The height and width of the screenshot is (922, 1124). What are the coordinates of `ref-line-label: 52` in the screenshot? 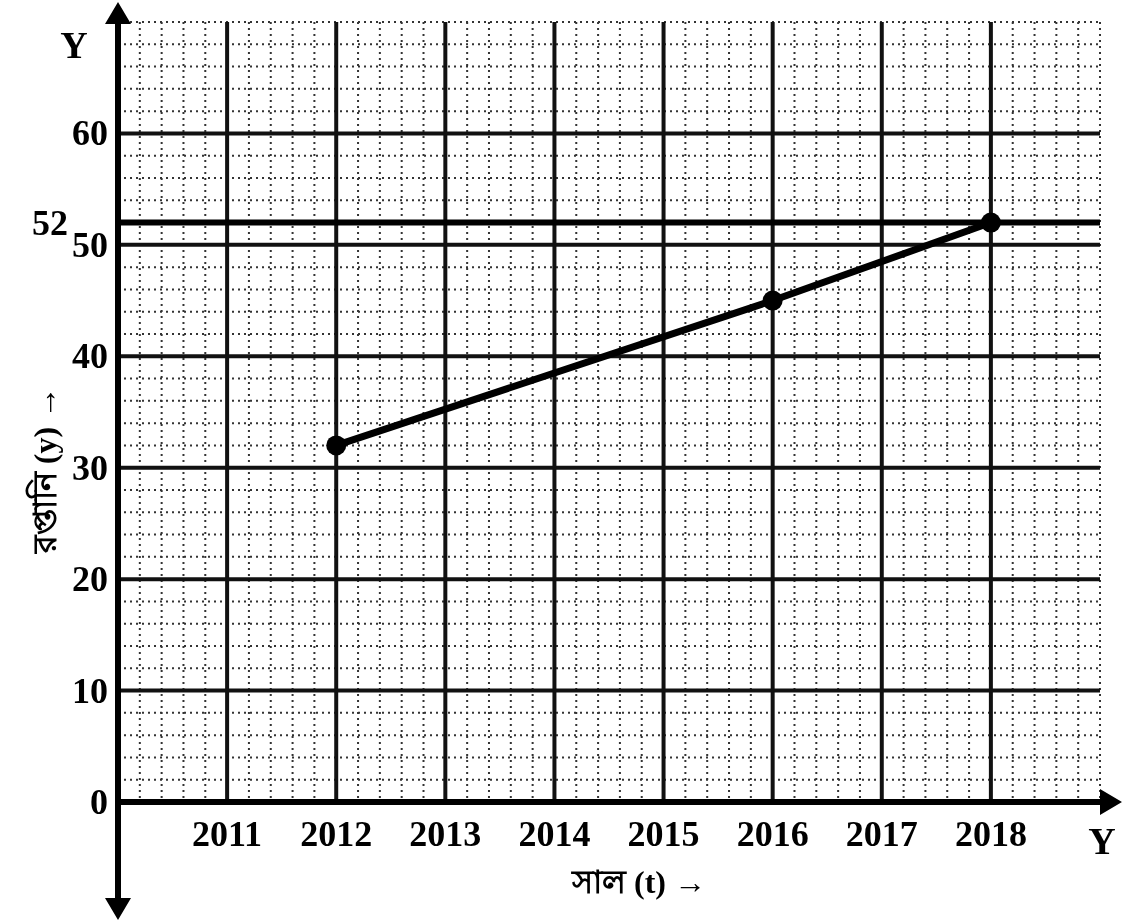 It's located at (50, 222).